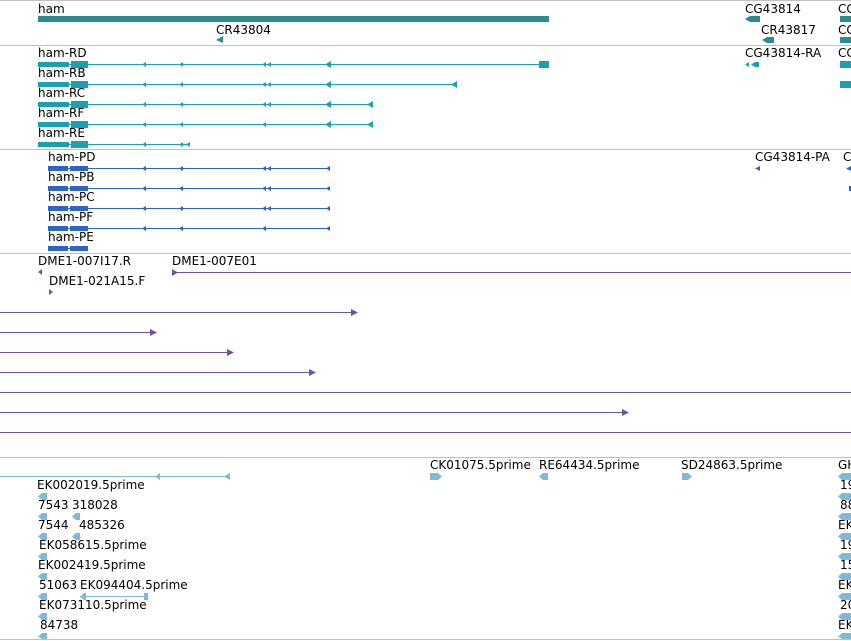 This screenshot has width=851, height=641. I want to click on gene-cg43814-label: CG43814, so click(773, 9).